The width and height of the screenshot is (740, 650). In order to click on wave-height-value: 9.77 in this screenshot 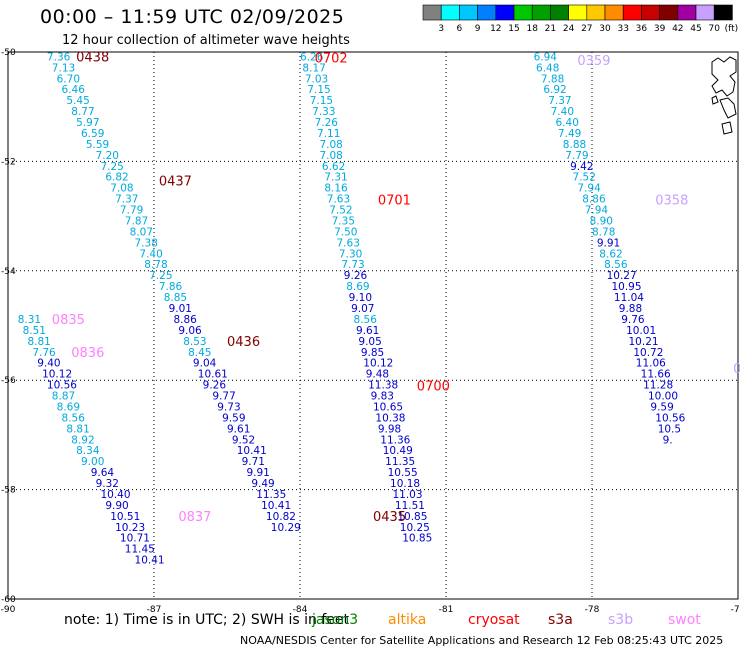, I will do `click(223, 397)`.